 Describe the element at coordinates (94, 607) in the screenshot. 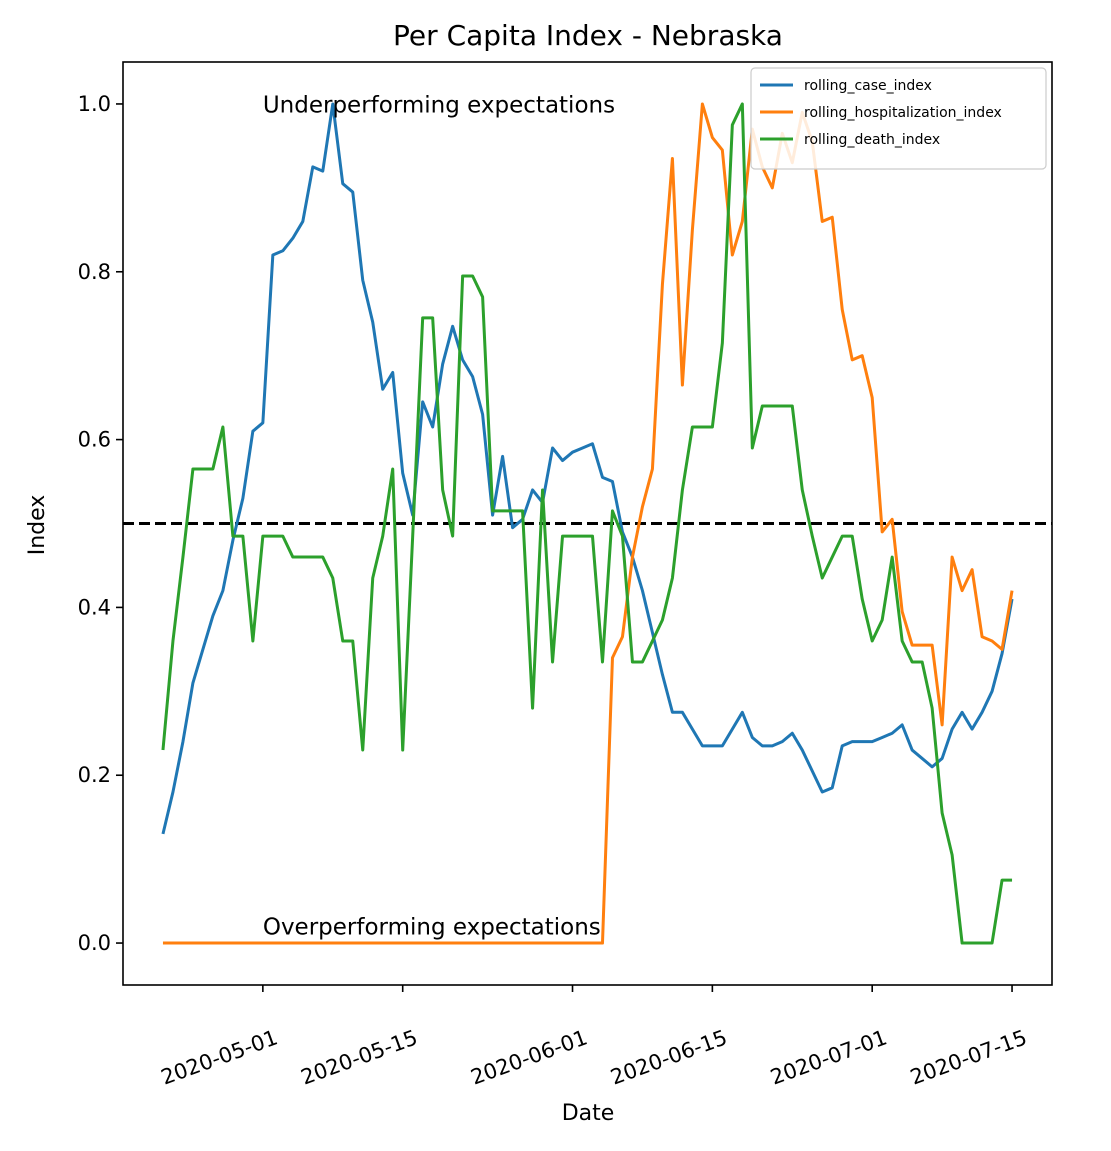

I see `y-tick-label: 0.4` at that location.